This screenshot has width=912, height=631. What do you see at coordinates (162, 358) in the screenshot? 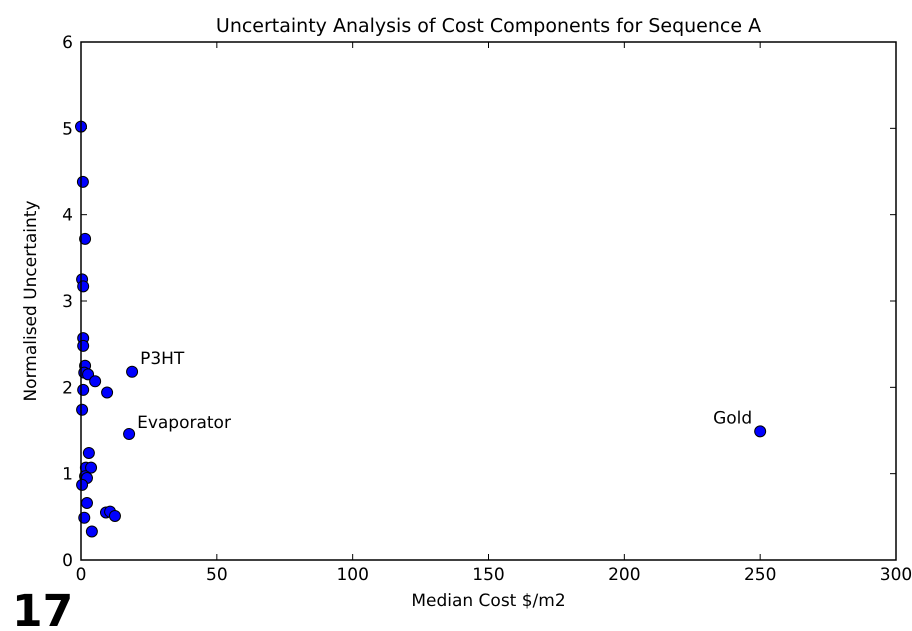
I see `annotation: P3HT` at bounding box center [162, 358].